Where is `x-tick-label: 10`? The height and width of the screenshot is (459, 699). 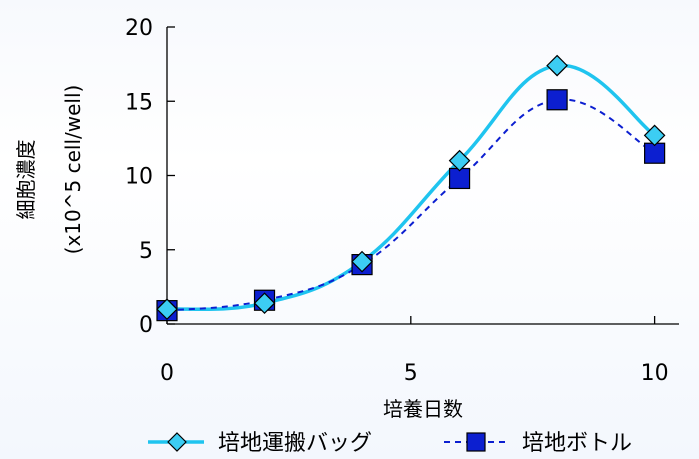 x-tick-label: 10 is located at coordinates (655, 373).